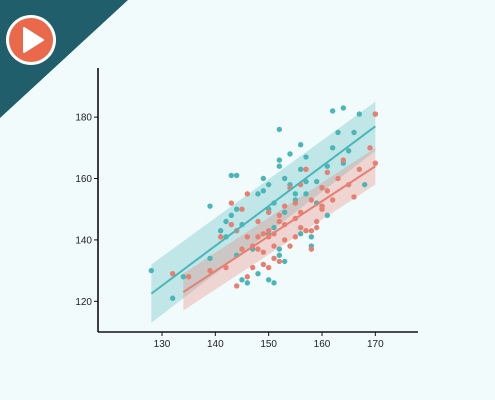 The image size is (495, 400). I want to click on x-tick-label: 170, so click(375, 344).